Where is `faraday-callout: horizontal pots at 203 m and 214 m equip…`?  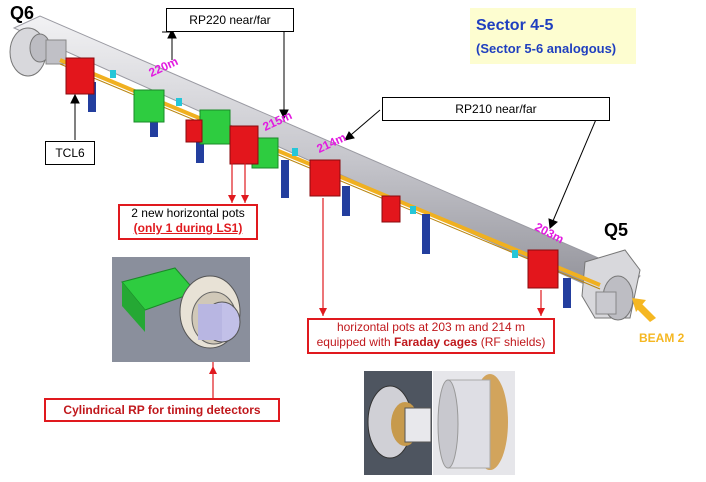 faraday-callout: horizontal pots at 203 m and 214 m equip… is located at coordinates (431, 336).